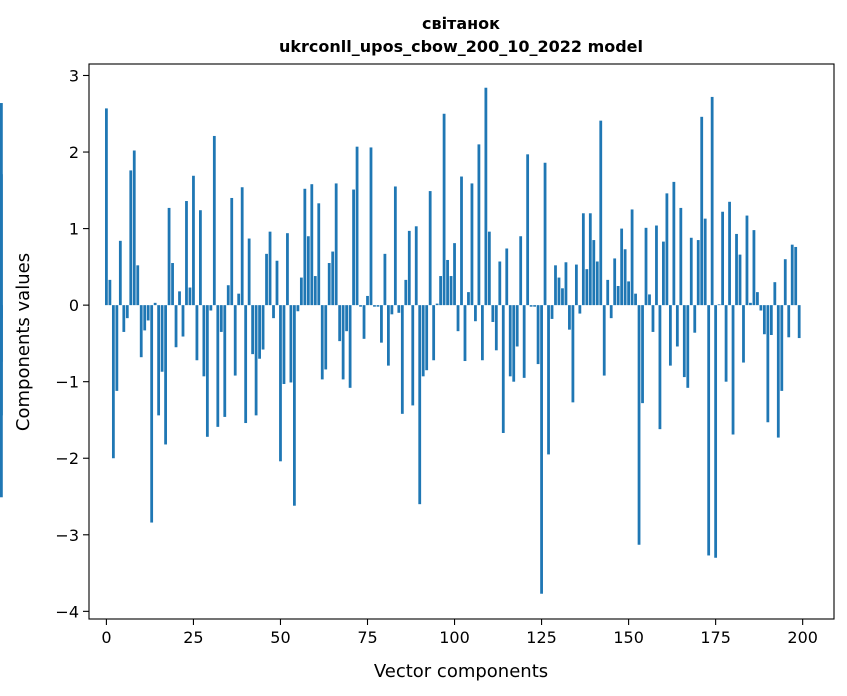 The image size is (847, 696). Describe the element at coordinates (74, 305) in the screenshot. I see `y-tick-label: 0` at that location.